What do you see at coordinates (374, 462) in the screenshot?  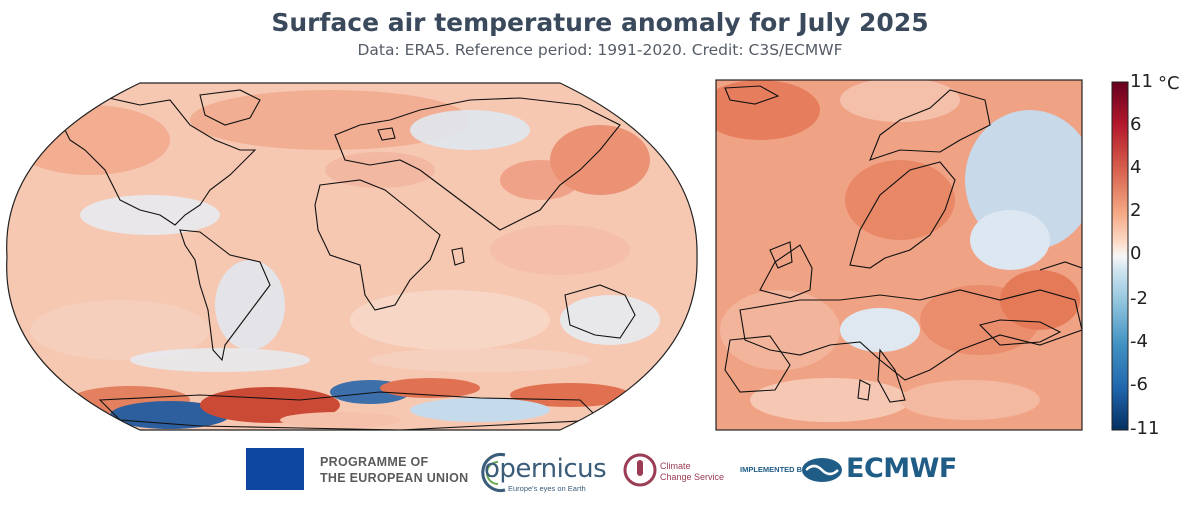 I see `eu-line-1: PROGRAMME OF` at bounding box center [374, 462].